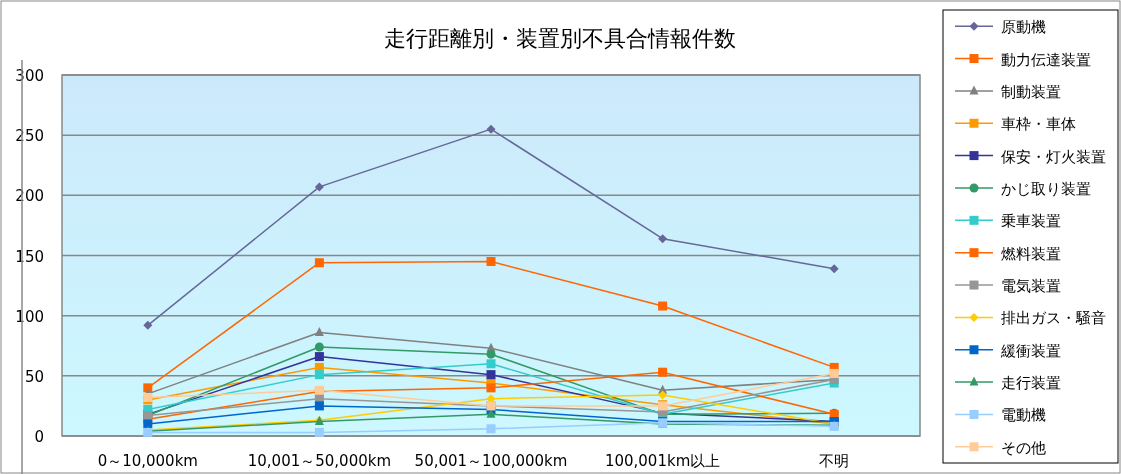  I want to click on chart-title: 走行距離別・装置別不具合情報件数, so click(560, 38).